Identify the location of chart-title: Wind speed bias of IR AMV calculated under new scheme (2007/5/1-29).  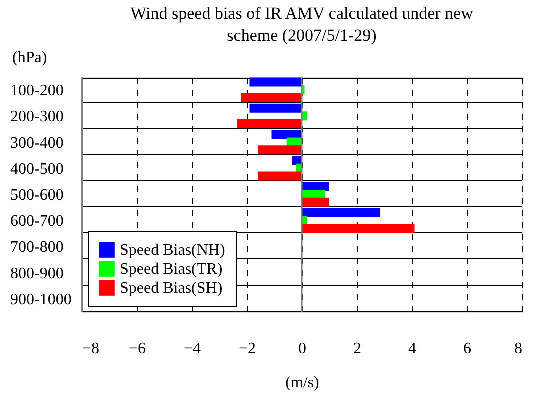
(302, 24).